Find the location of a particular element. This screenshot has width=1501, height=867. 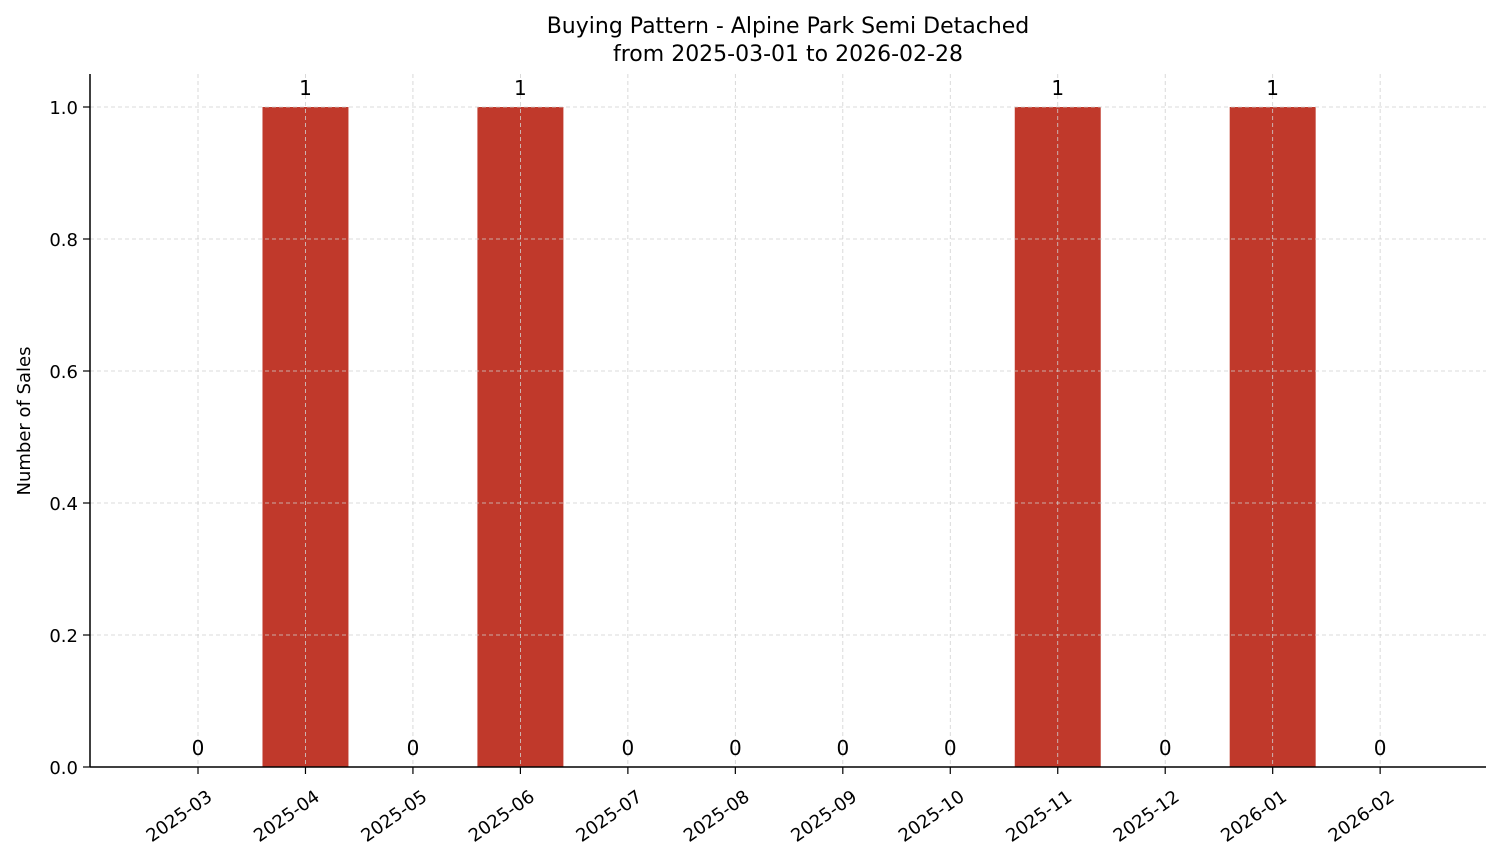

y-axis-label: Number of Sales is located at coordinates (24, 420).